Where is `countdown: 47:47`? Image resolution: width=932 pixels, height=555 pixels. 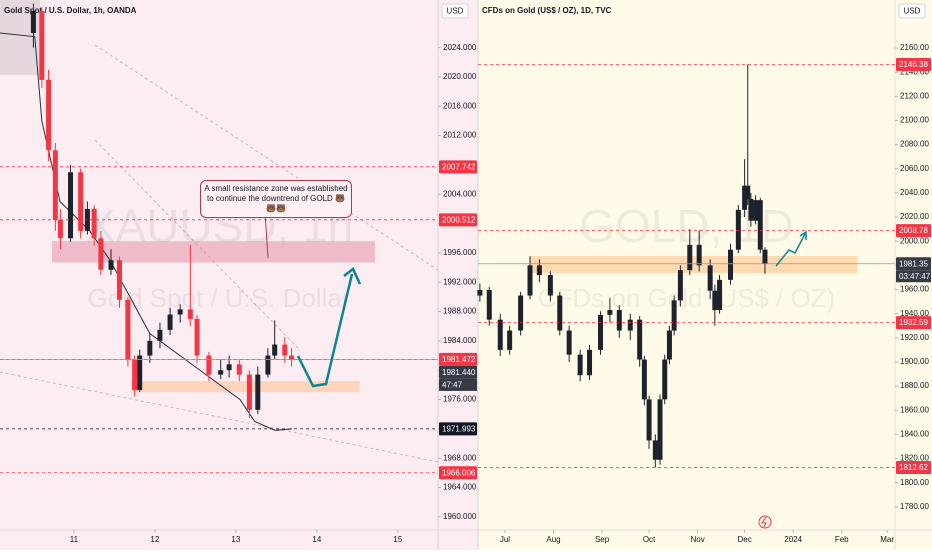
countdown: 47:47 is located at coordinates (452, 385).